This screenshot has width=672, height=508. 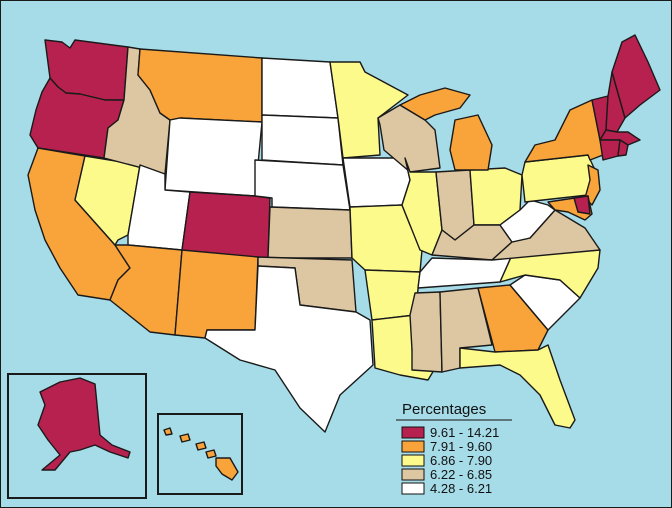 I want to click on state-ga, so click(x=513, y=318).